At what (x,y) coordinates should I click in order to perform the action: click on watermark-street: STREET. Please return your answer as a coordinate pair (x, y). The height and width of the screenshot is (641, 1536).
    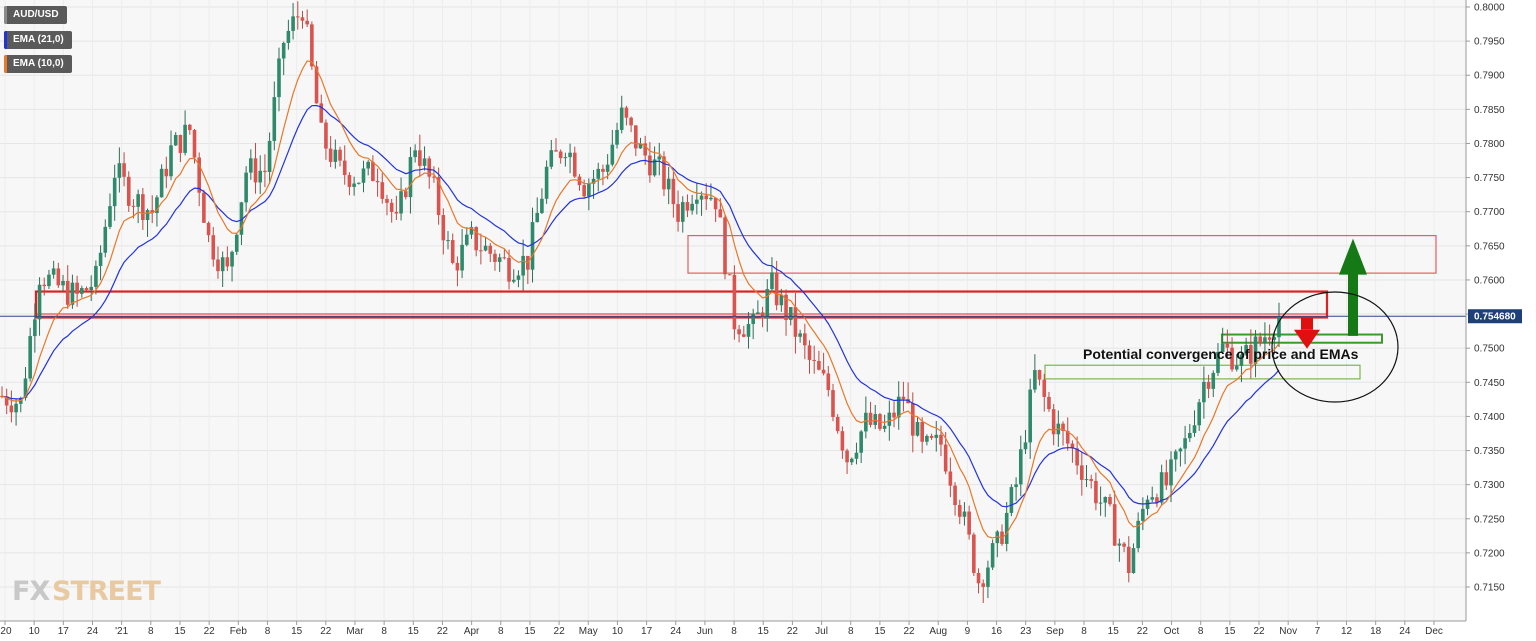
    Looking at the image, I should click on (107, 591).